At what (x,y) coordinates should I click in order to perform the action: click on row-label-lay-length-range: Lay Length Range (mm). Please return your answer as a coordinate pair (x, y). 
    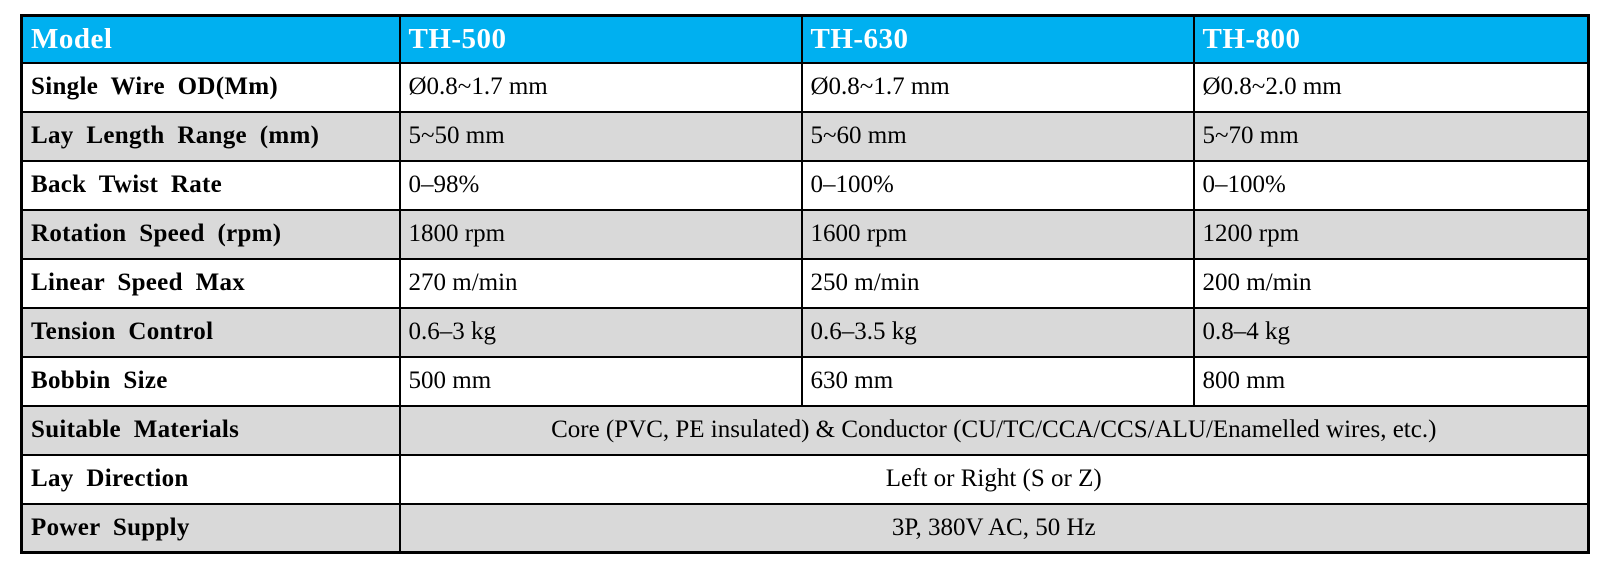
    Looking at the image, I should click on (210, 136).